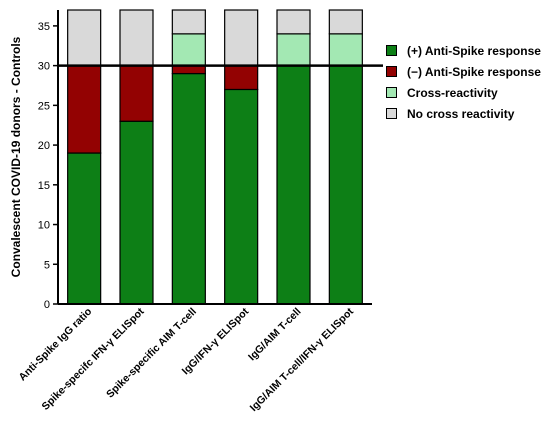 This screenshot has width=550, height=429. Describe the element at coordinates (275, 335) in the screenshot. I see `x-category-label: IgG/AIM T-cell` at that location.